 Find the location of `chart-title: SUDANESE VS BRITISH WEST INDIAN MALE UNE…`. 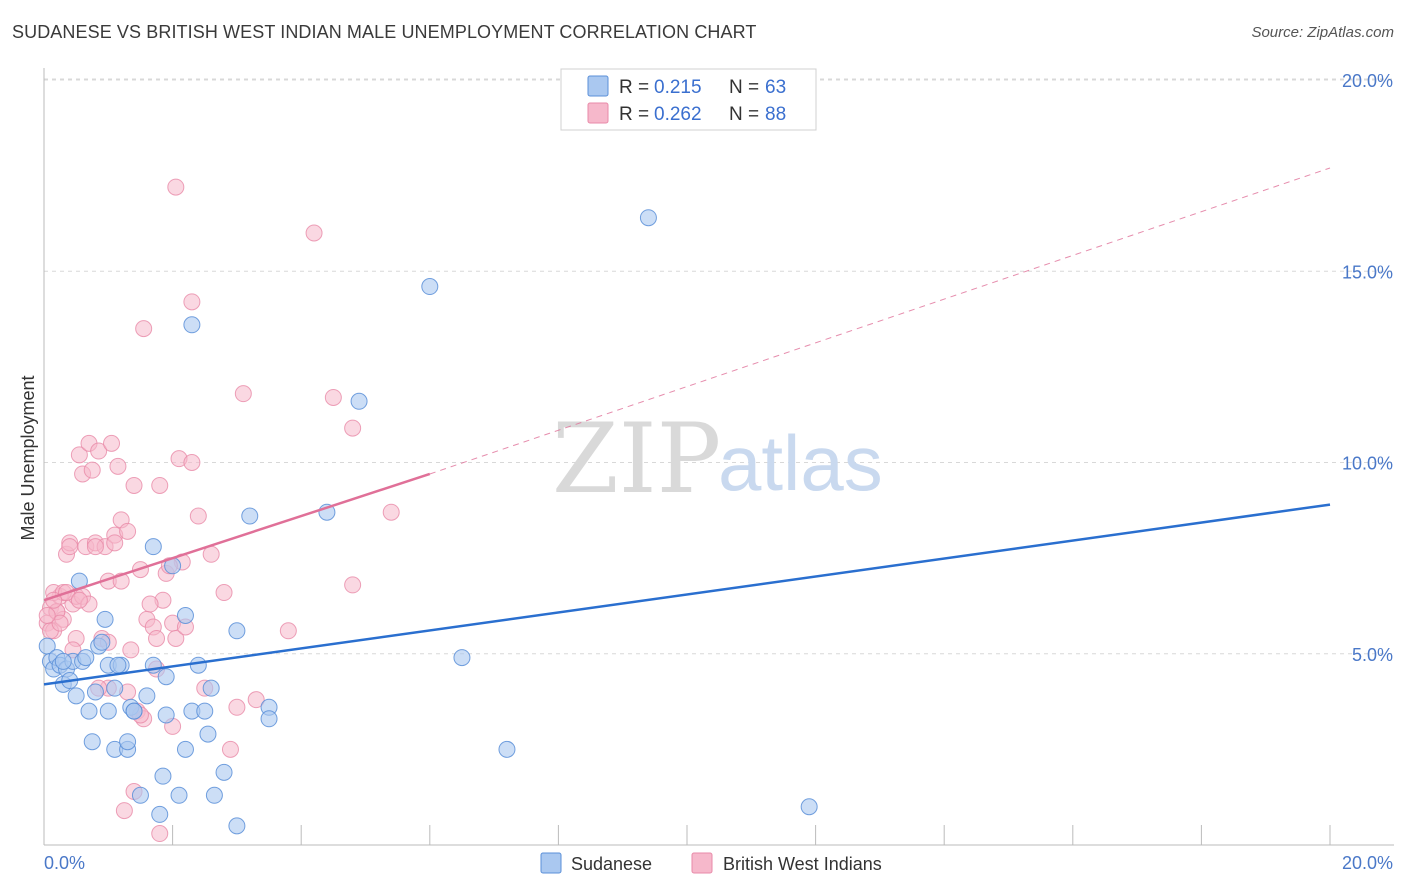

chart-title: SUDANESE VS BRITISH WEST INDIAN MALE UNE… is located at coordinates (384, 32).